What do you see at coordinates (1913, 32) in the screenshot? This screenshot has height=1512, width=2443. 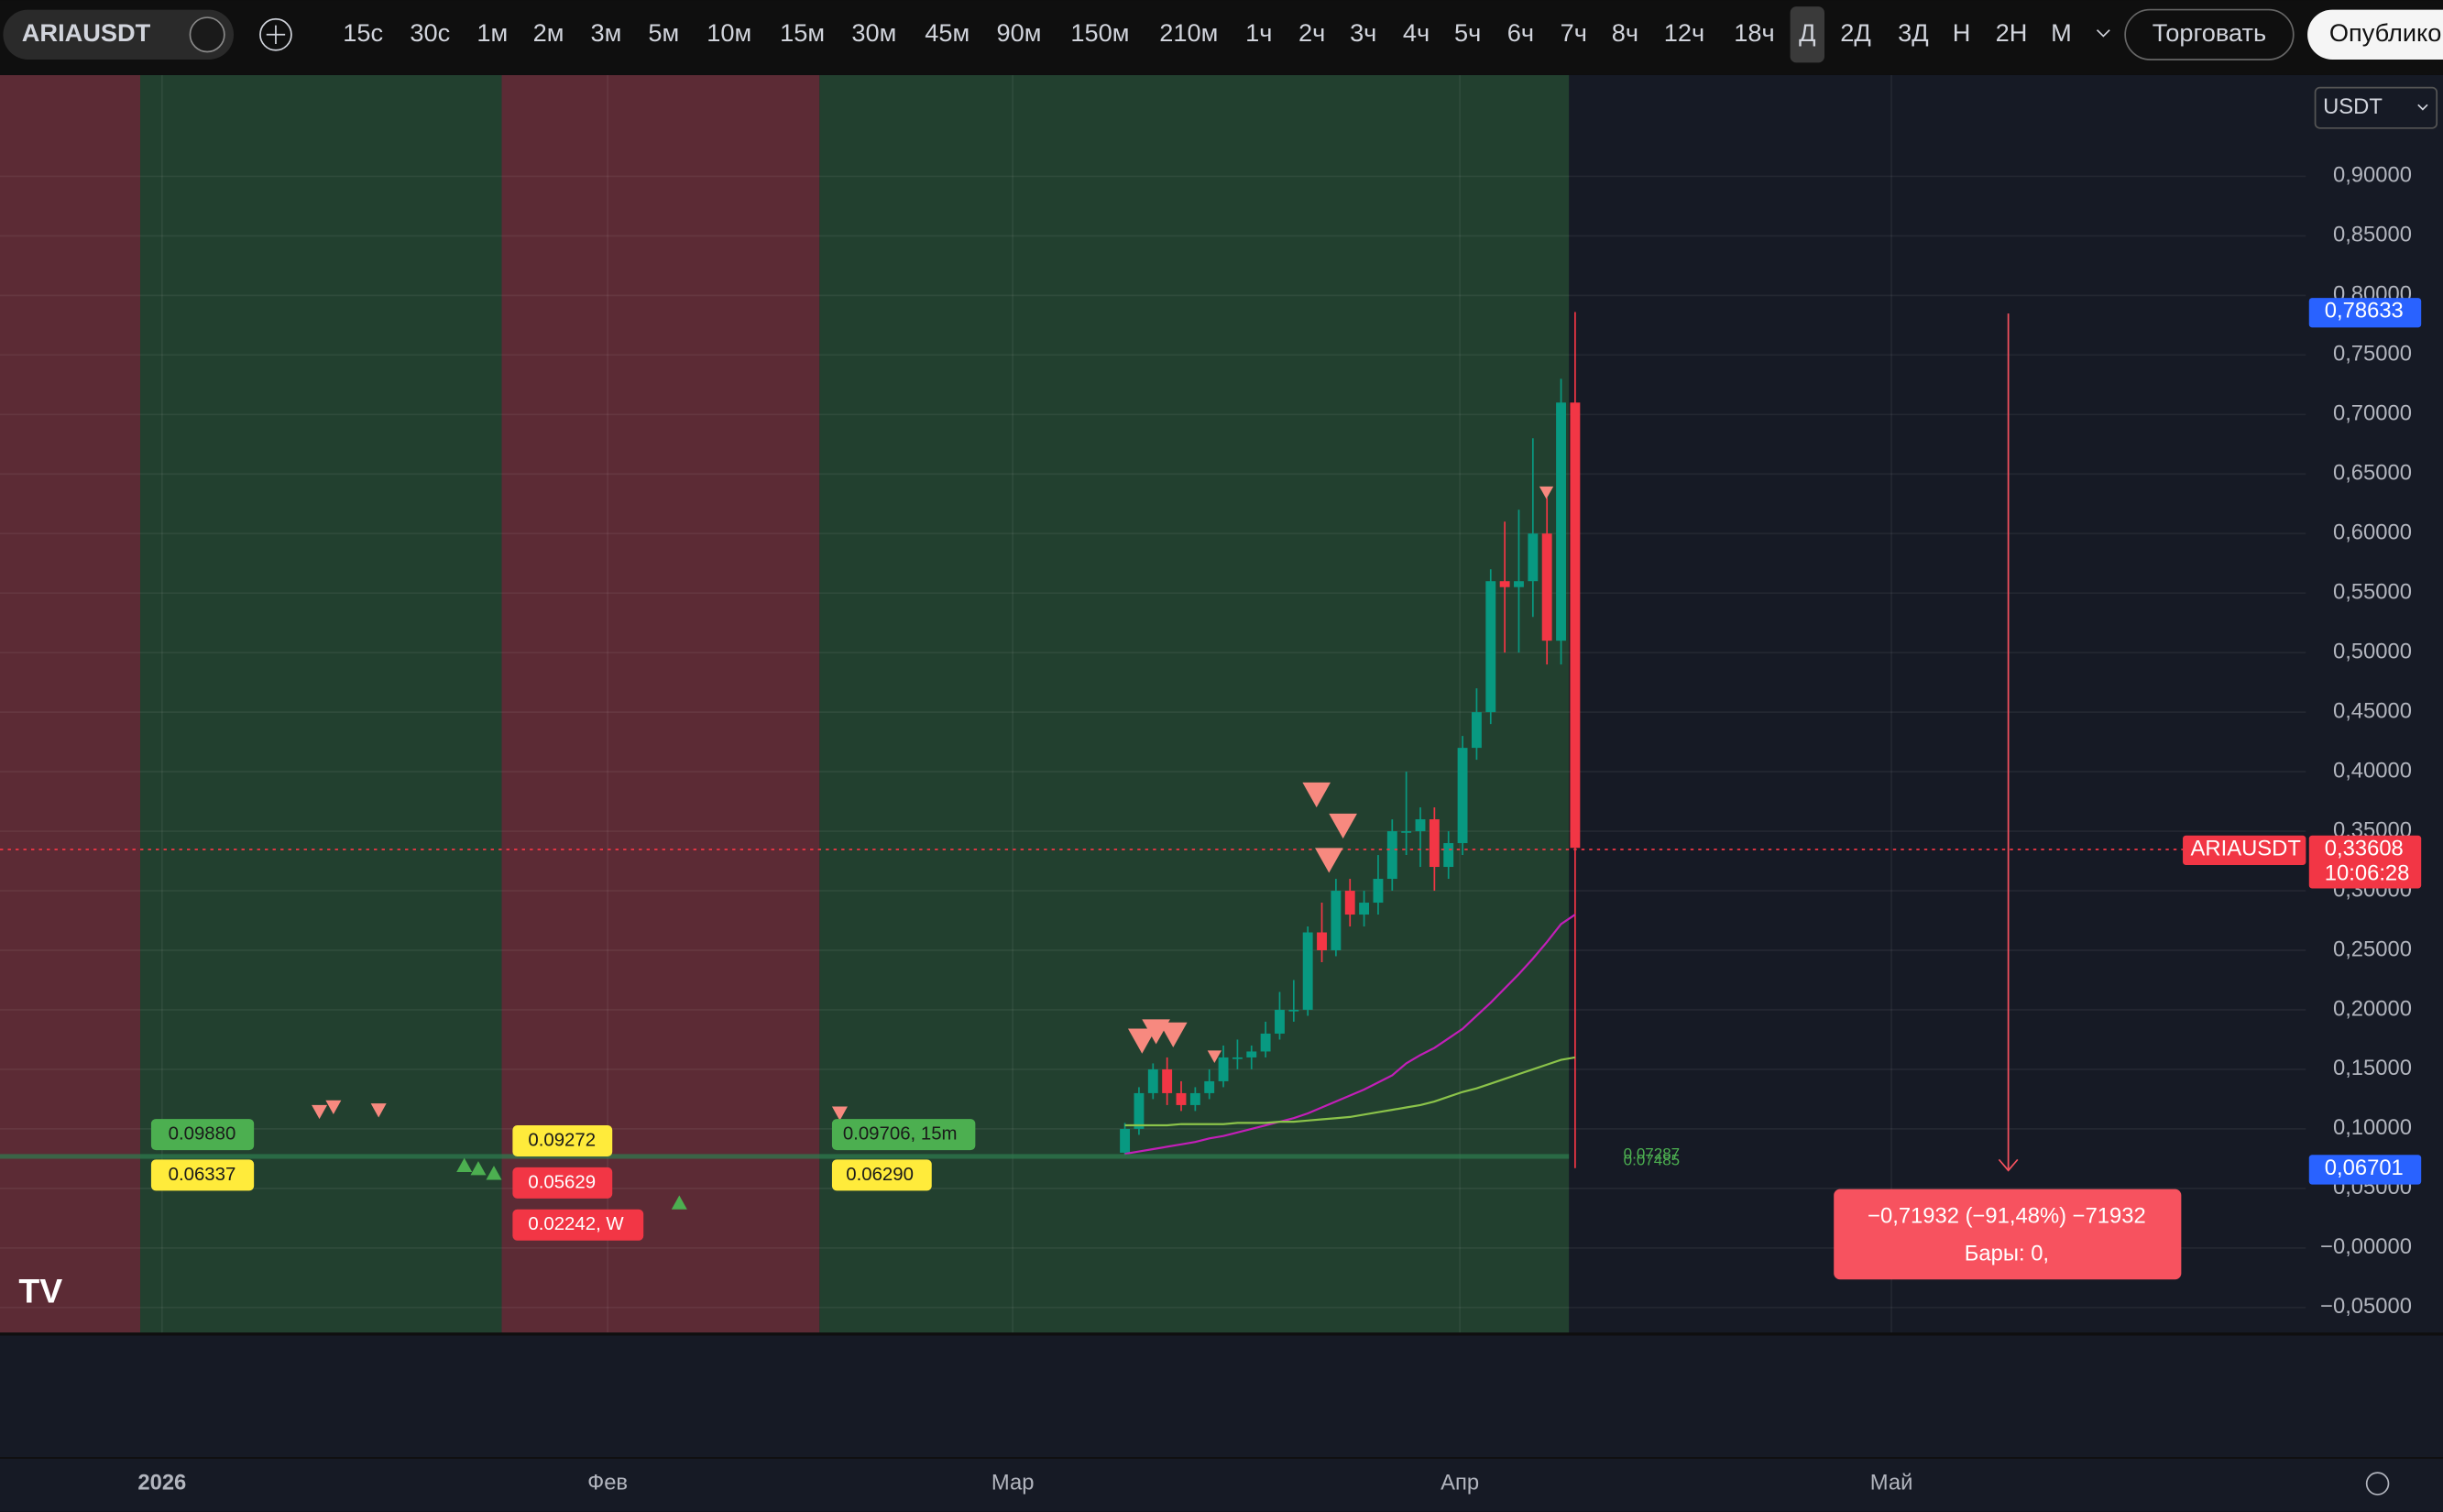 I see `timeframe: 3Д` at bounding box center [1913, 32].